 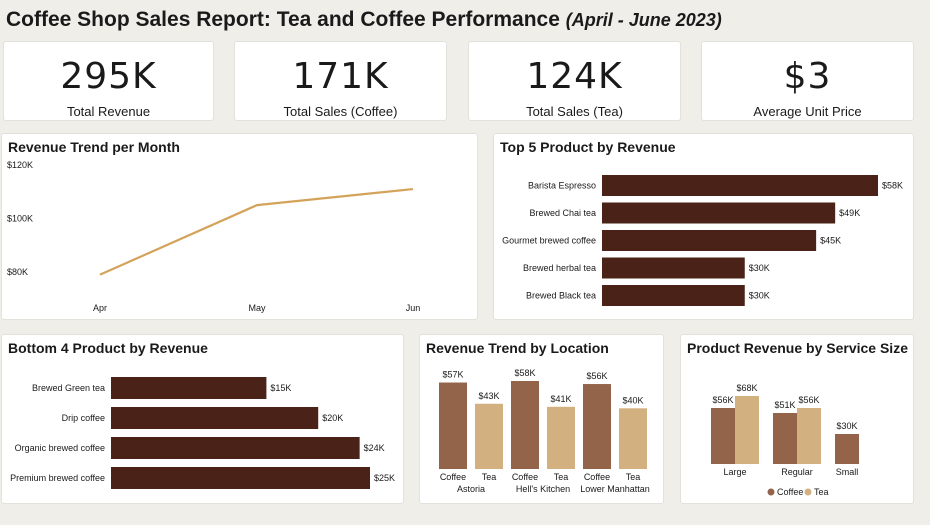 I want to click on data-label: $45K, so click(x=830, y=241).